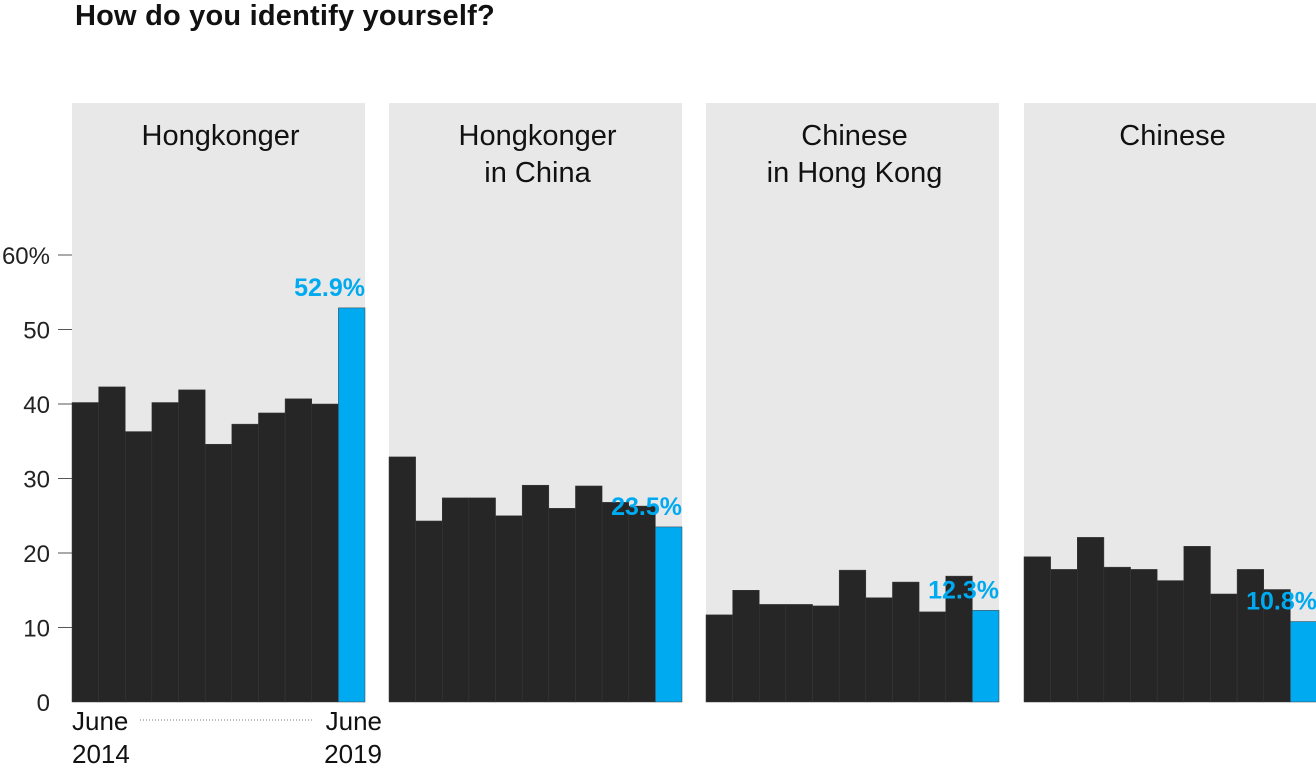  Describe the element at coordinates (36, 629) in the screenshot. I see `y-tick-label: 10` at that location.